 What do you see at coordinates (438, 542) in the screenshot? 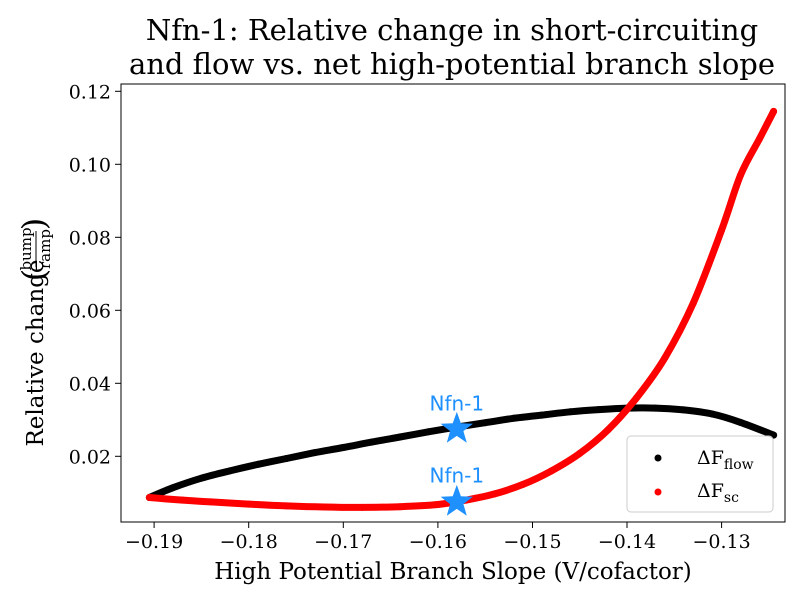
I see `x-tick-label: −0.16` at bounding box center [438, 542].